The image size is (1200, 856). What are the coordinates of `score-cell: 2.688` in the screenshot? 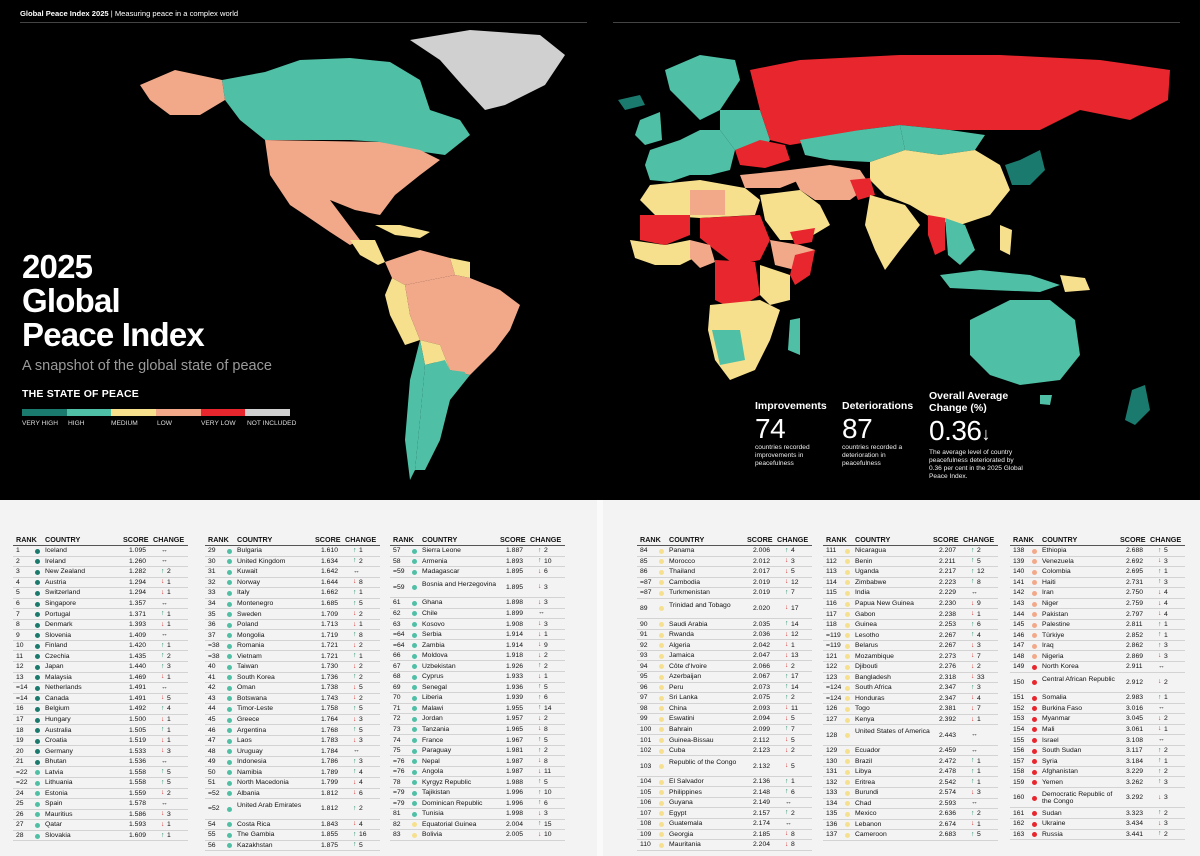 It's located at (1135, 551).